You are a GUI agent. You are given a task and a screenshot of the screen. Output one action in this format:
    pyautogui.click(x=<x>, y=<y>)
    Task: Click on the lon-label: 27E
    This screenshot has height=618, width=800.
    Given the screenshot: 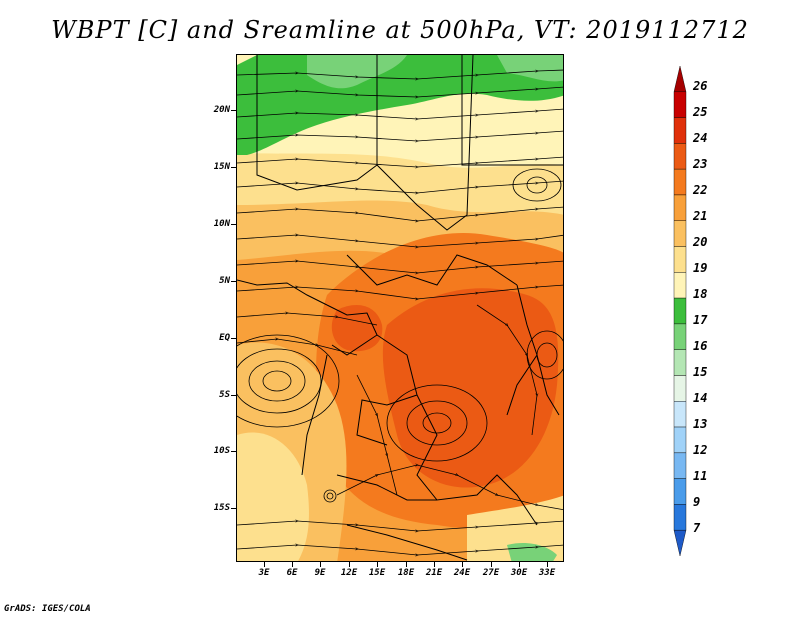 What is the action you would take?
    pyautogui.click(x=491, y=573)
    